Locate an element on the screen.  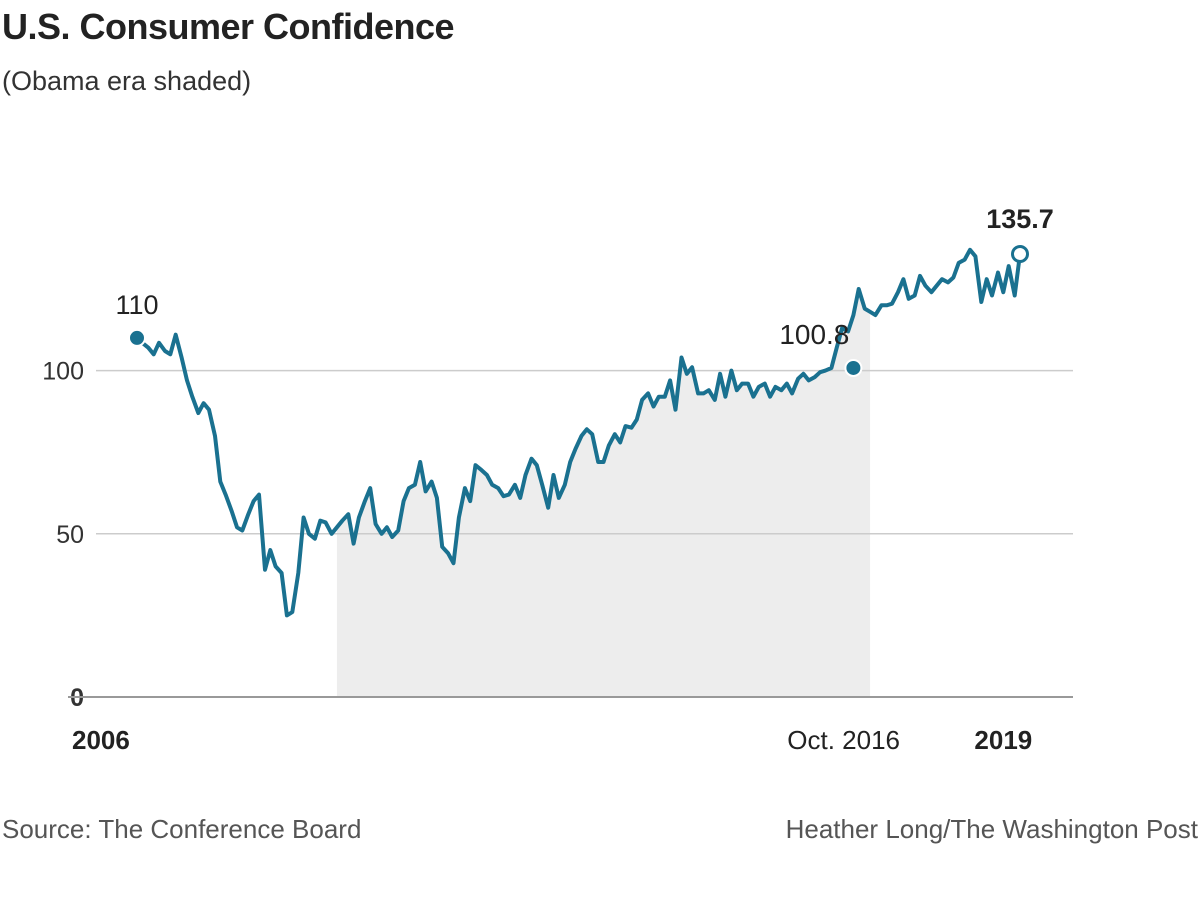
chart-title: U.S. Consumer Confidence is located at coordinates (228, 26).